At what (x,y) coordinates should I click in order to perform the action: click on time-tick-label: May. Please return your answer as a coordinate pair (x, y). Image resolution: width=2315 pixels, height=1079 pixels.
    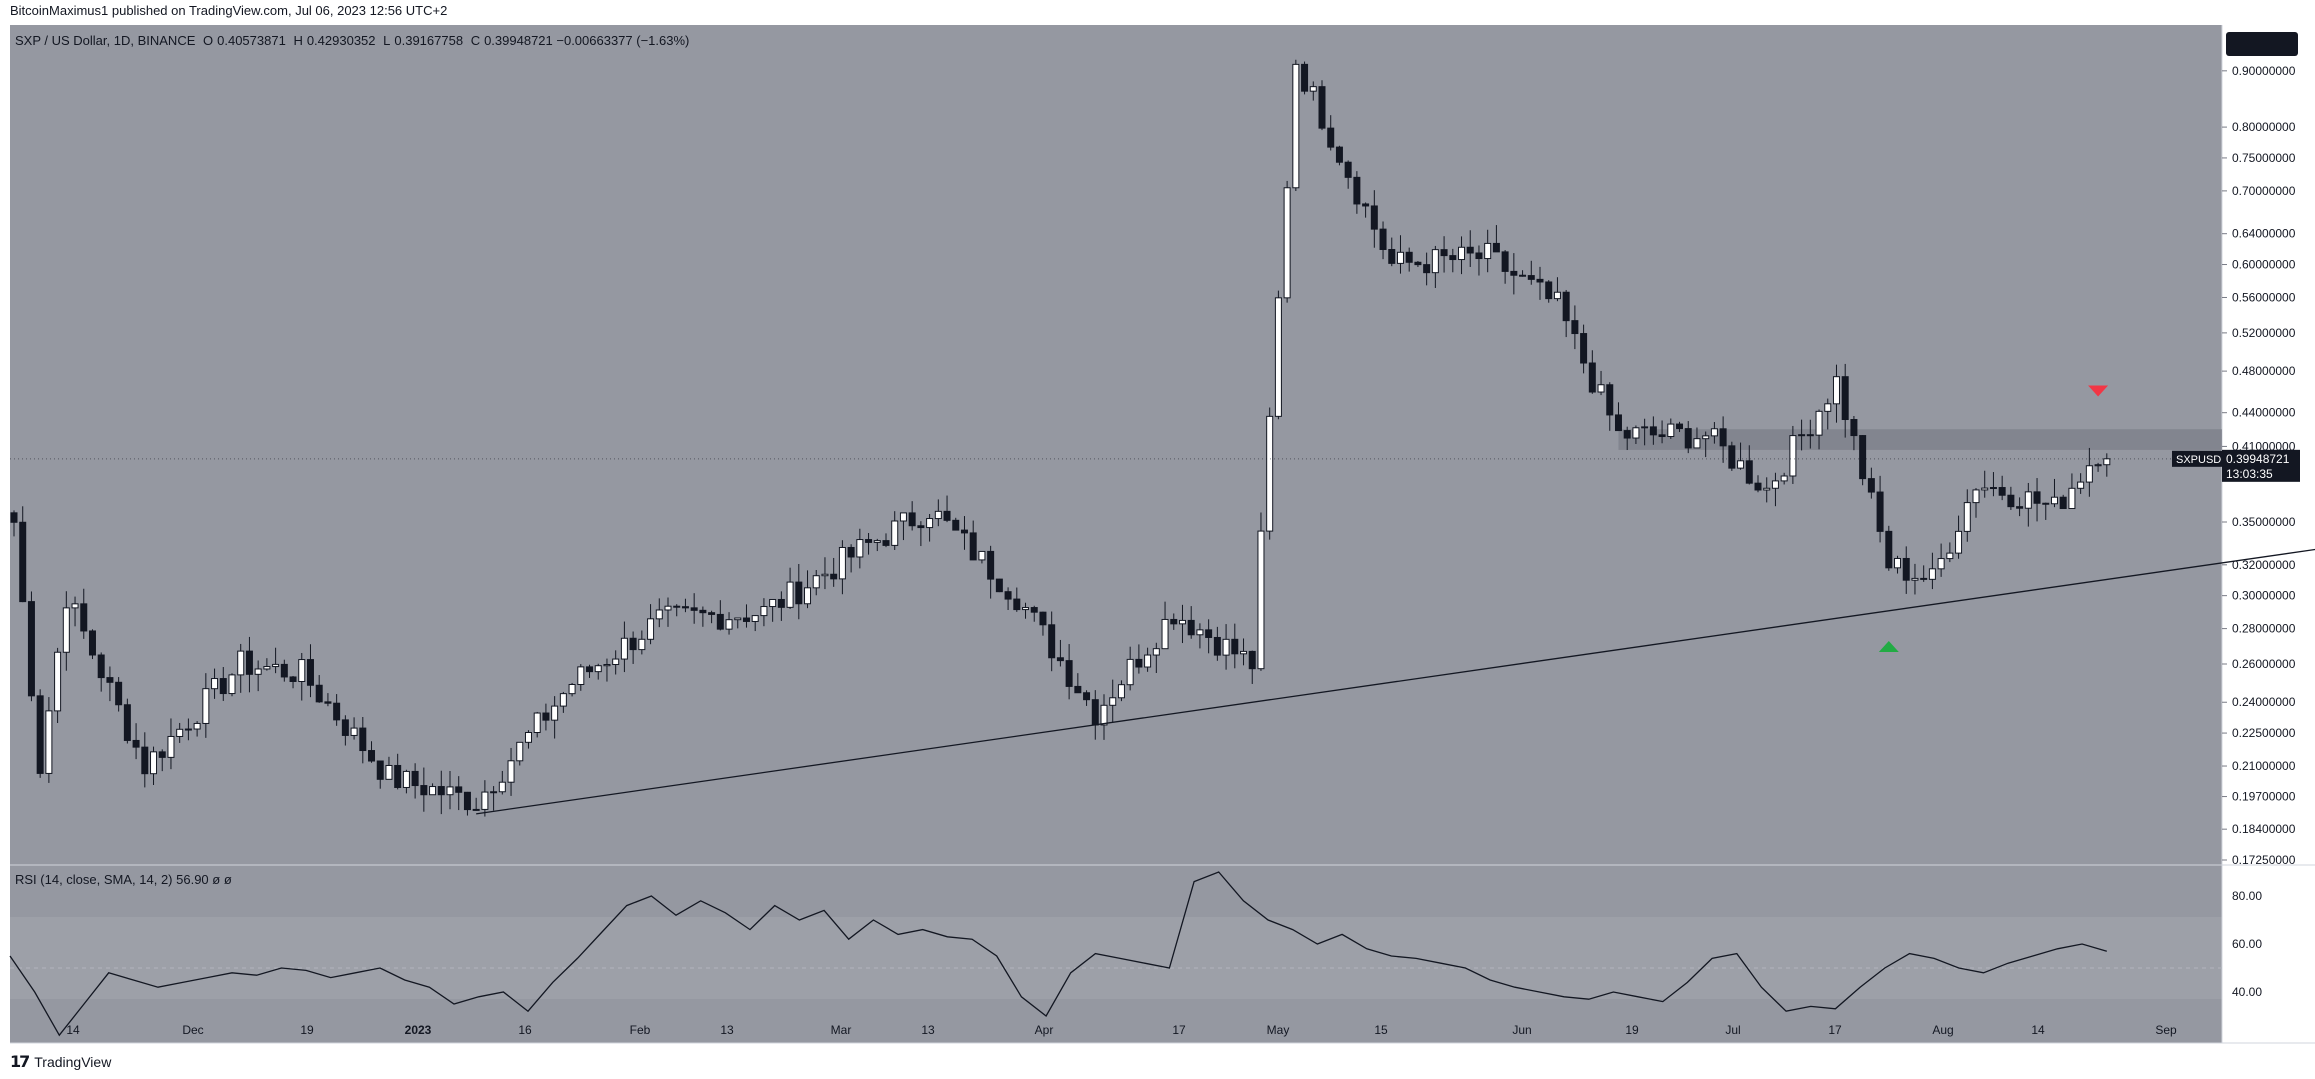
    Looking at the image, I should click on (1278, 1030).